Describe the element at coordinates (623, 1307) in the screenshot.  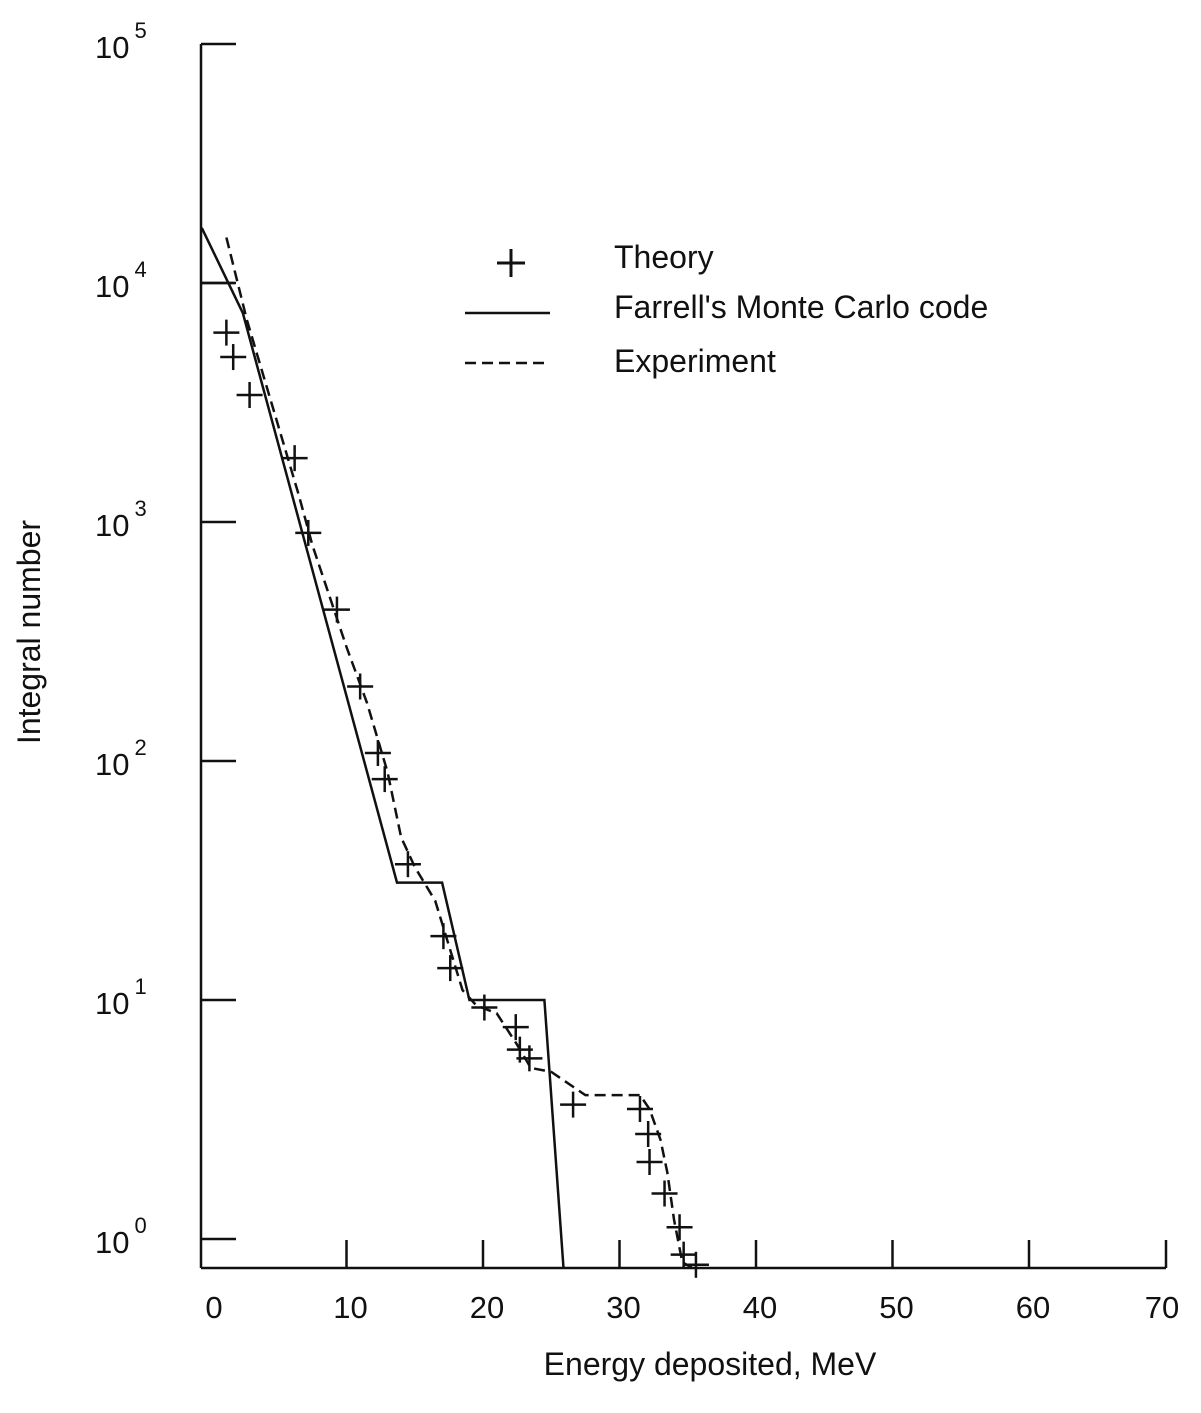
I see `x-tick-label-3: 30` at that location.